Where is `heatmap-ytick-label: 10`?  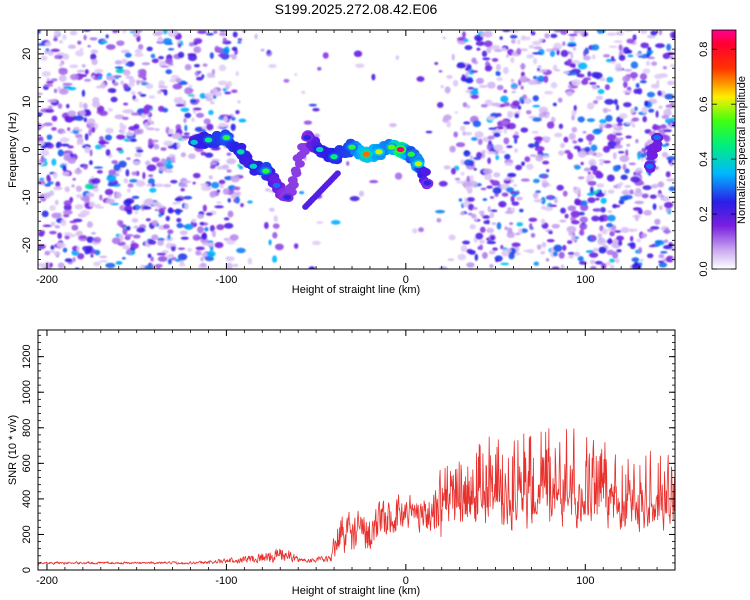 heatmap-ytick-label: 10 is located at coordinates (27, 102).